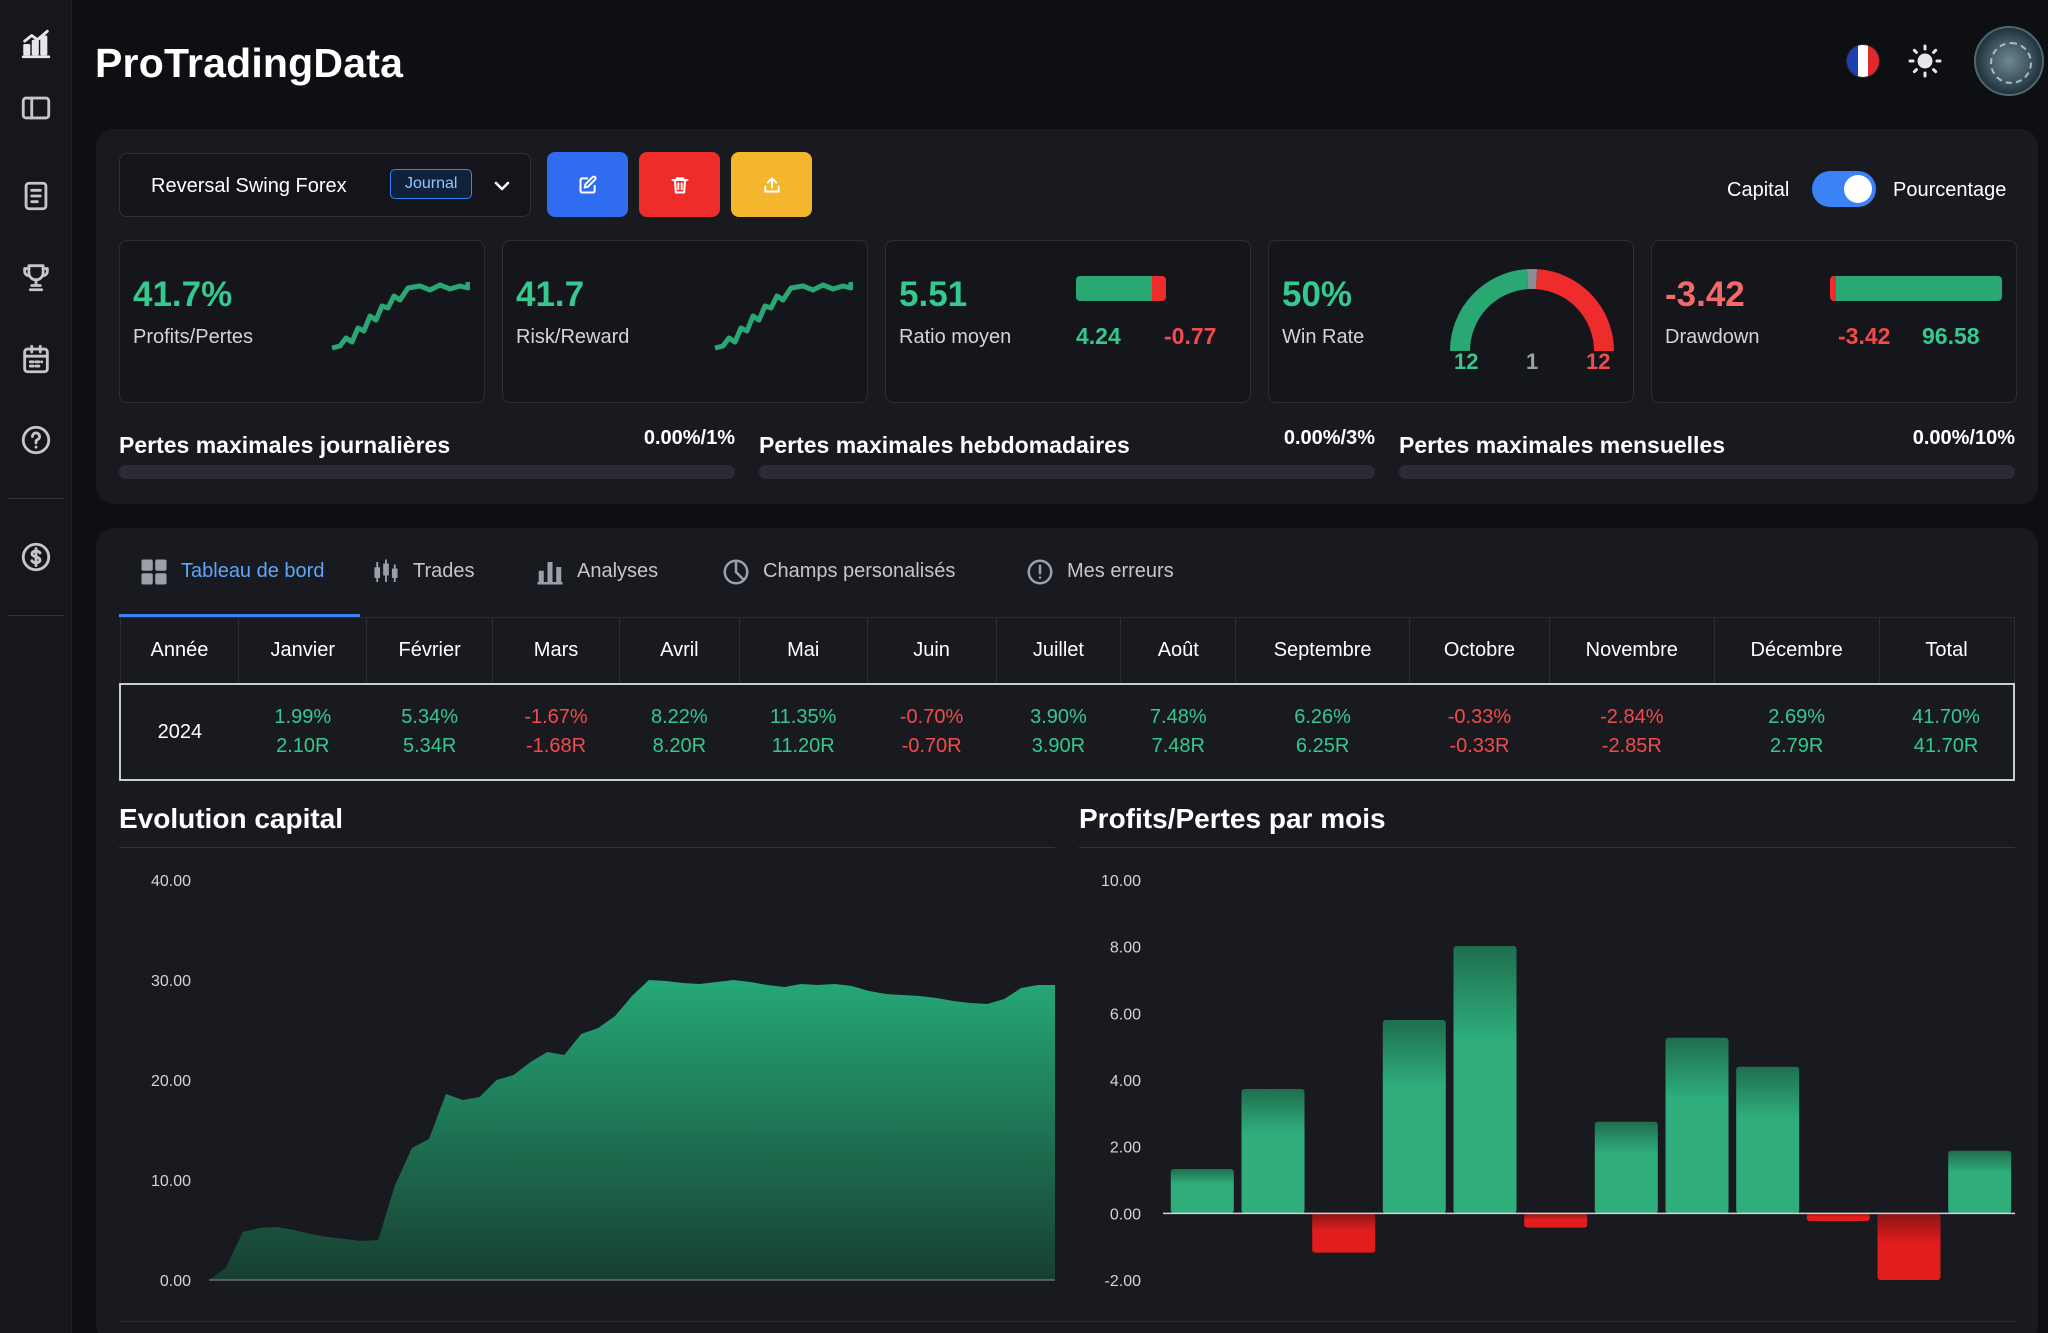 The image size is (2048, 1333). Describe the element at coordinates (36, 440) in the screenshot. I see `sidebar-item-help` at that location.